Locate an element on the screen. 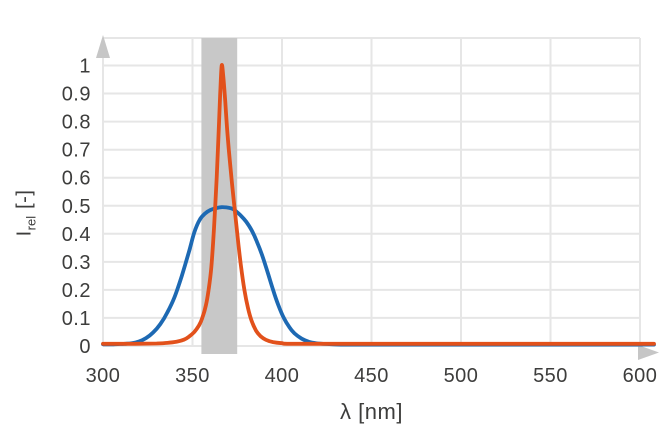  y-tick-label: 1 is located at coordinates (85, 67).